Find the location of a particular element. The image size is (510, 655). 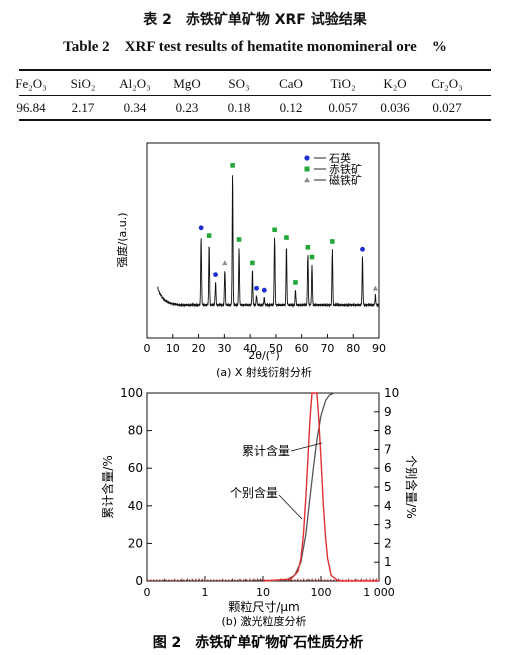

psd-y-label-right: 个别含量/% is located at coordinates (411, 486).